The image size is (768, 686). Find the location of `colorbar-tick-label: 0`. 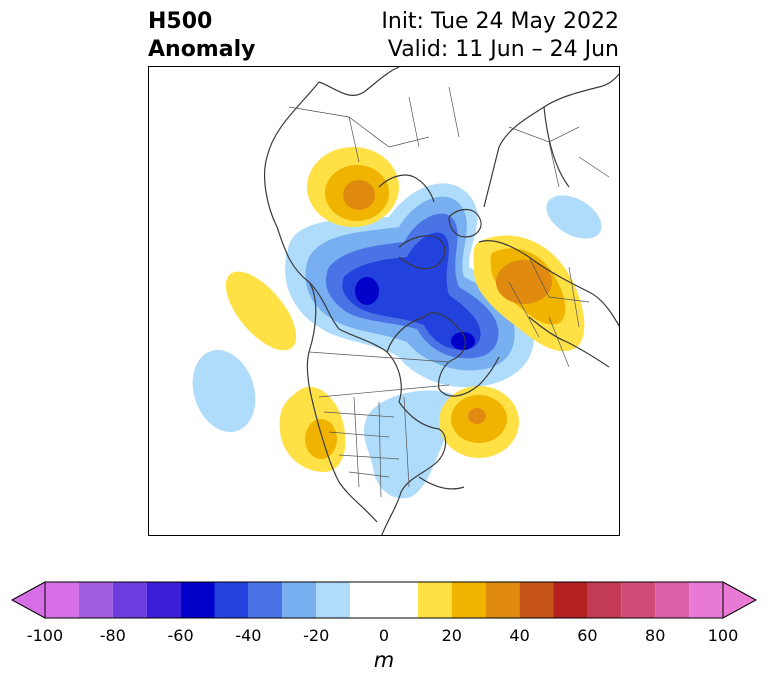

colorbar-tick-label: 0 is located at coordinates (384, 635).